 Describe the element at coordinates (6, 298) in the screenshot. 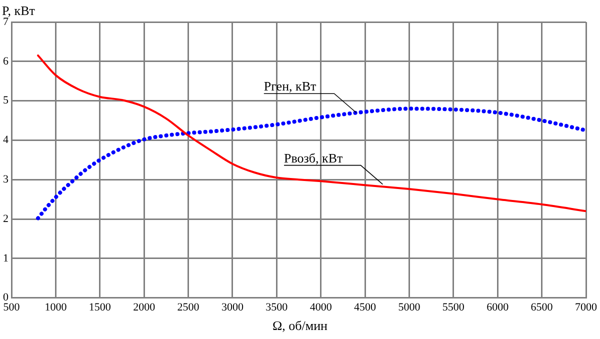

I see `y-tick-label: 0` at that location.